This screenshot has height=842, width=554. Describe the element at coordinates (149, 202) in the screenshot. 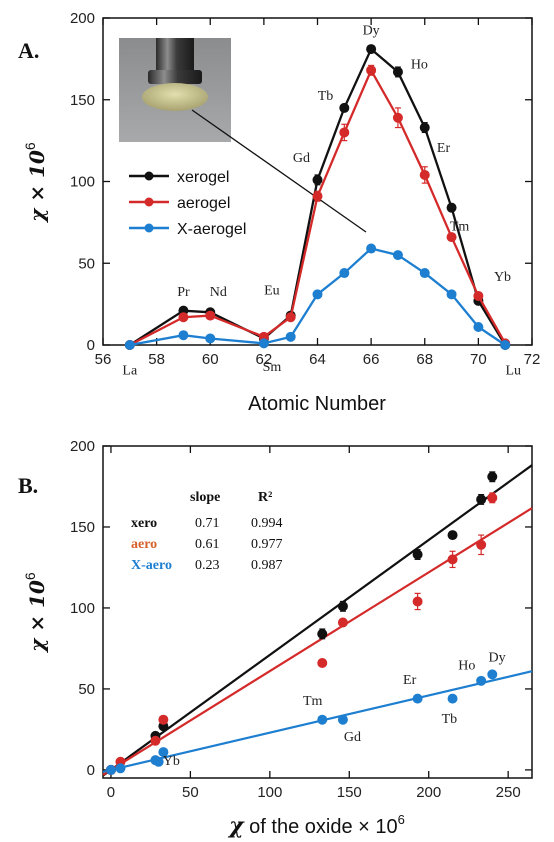

I see `legend-aerogel-marker` at that location.